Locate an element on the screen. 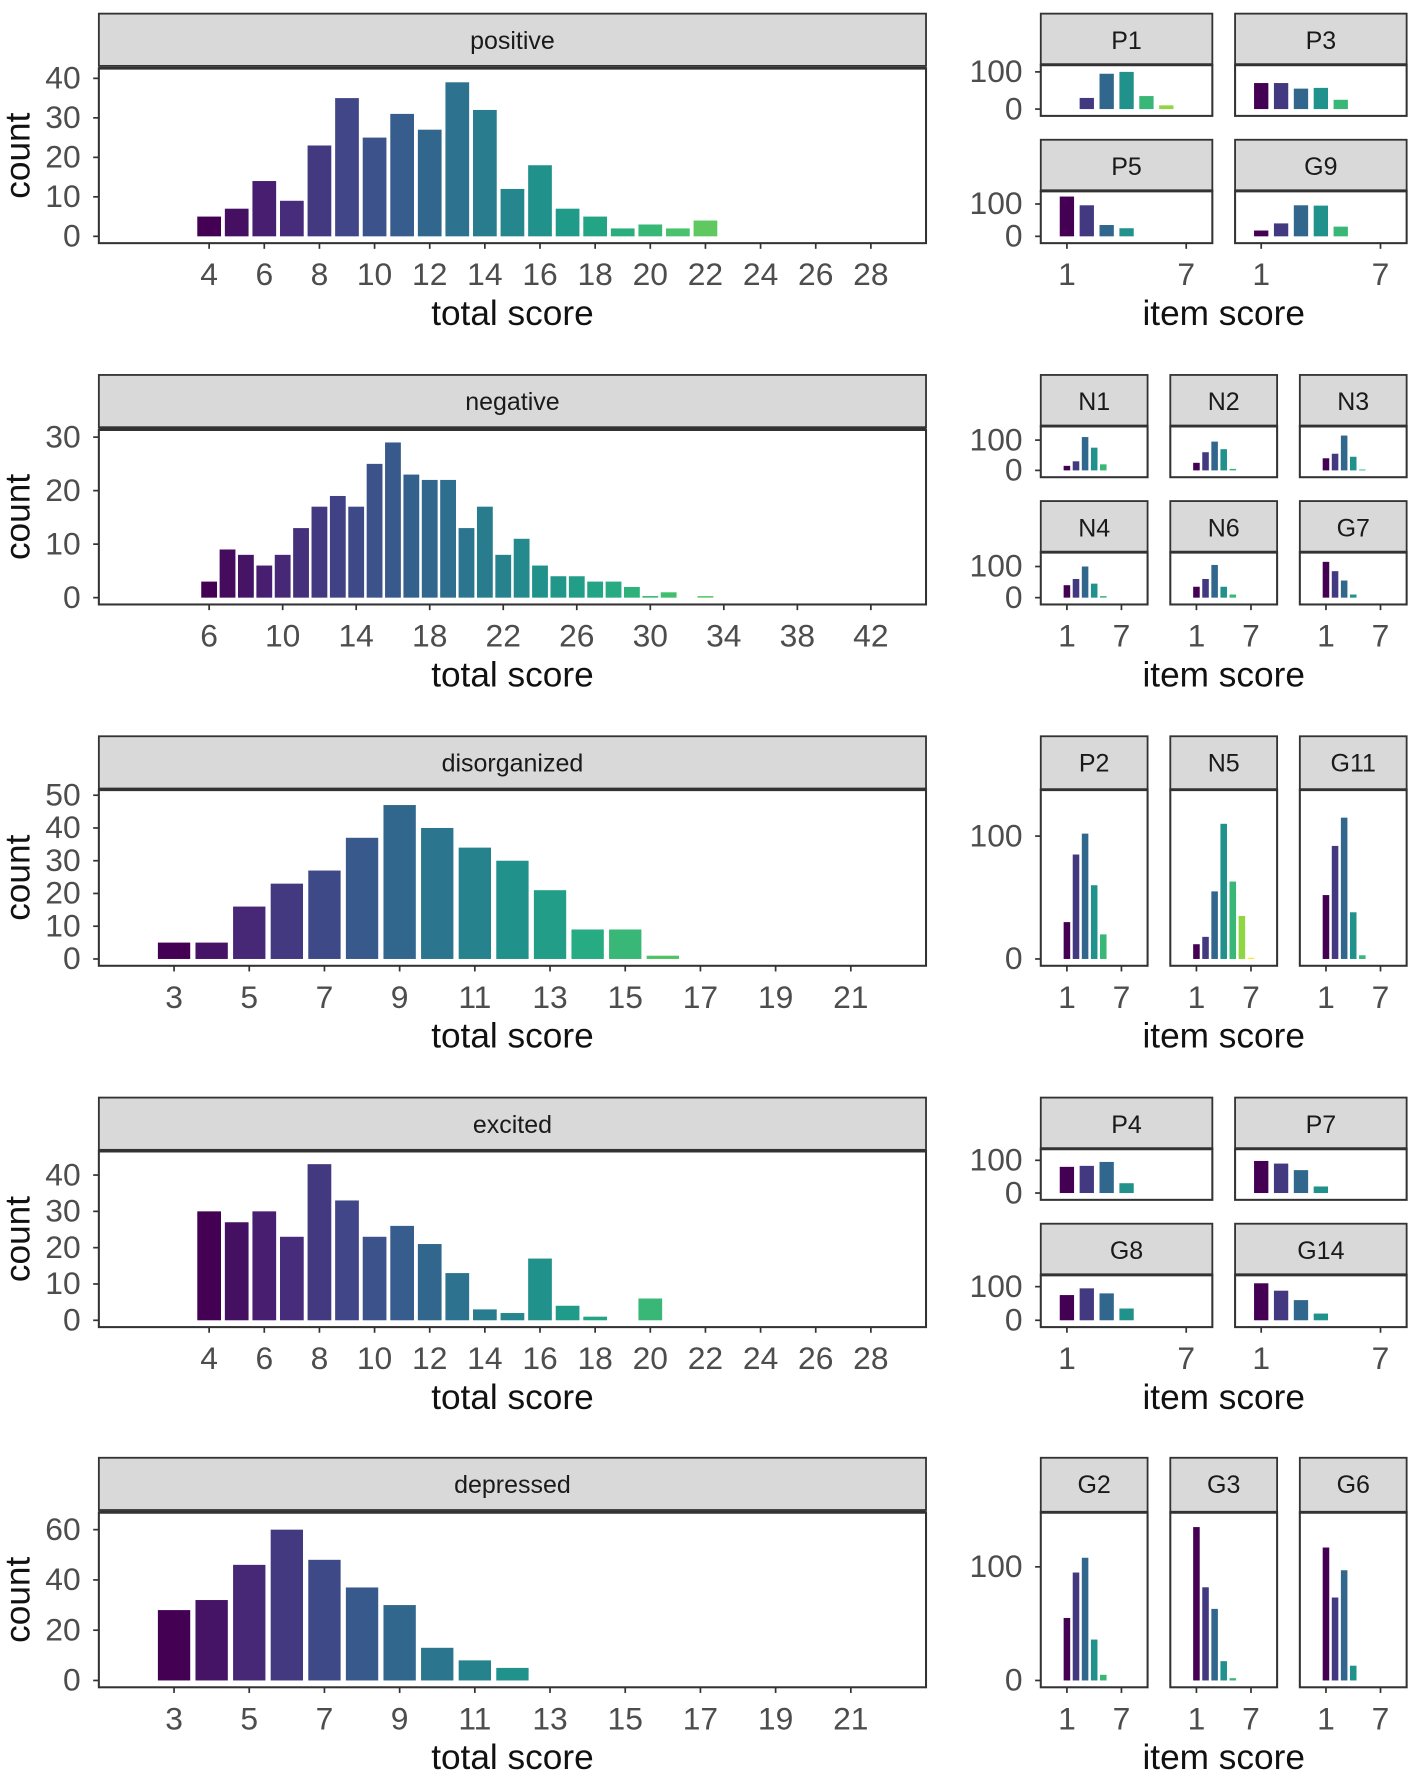  strip-label-g11: G11 is located at coordinates (1353, 763).